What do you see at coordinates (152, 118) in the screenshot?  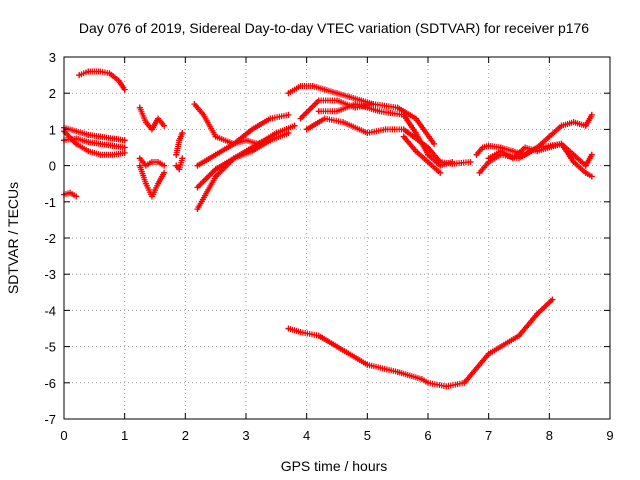 I see `series-s6` at bounding box center [152, 118].